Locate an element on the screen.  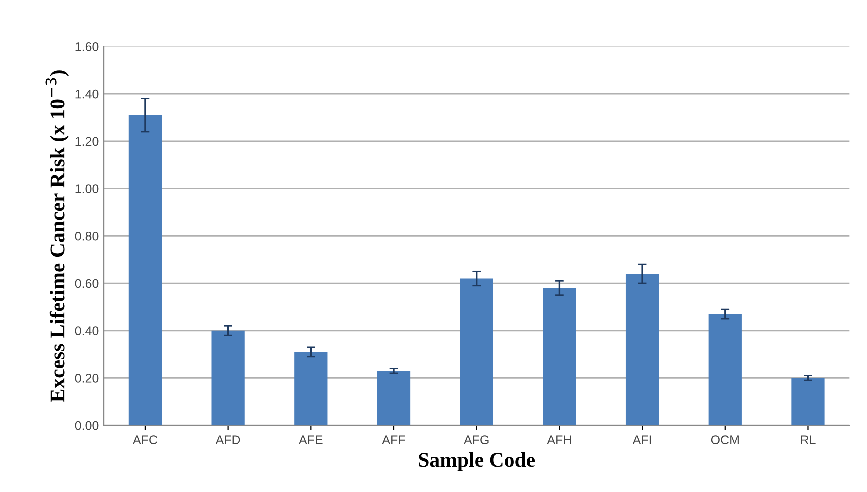
y-tick-label: 0.80 is located at coordinates (87, 236).